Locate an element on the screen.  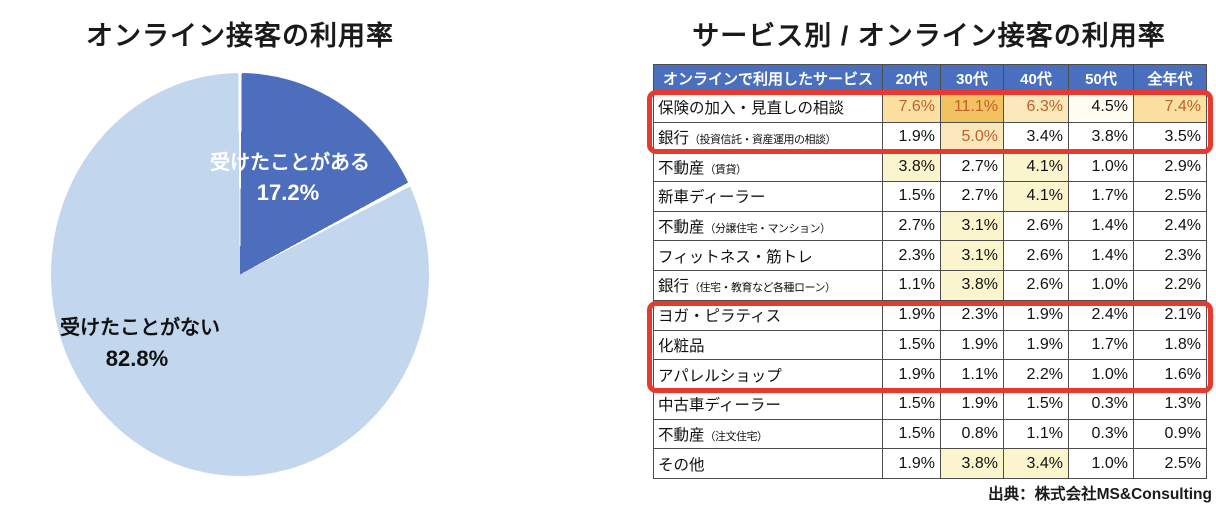
pie-slice-label-not-received: 受けたことがない is located at coordinates (140, 328).